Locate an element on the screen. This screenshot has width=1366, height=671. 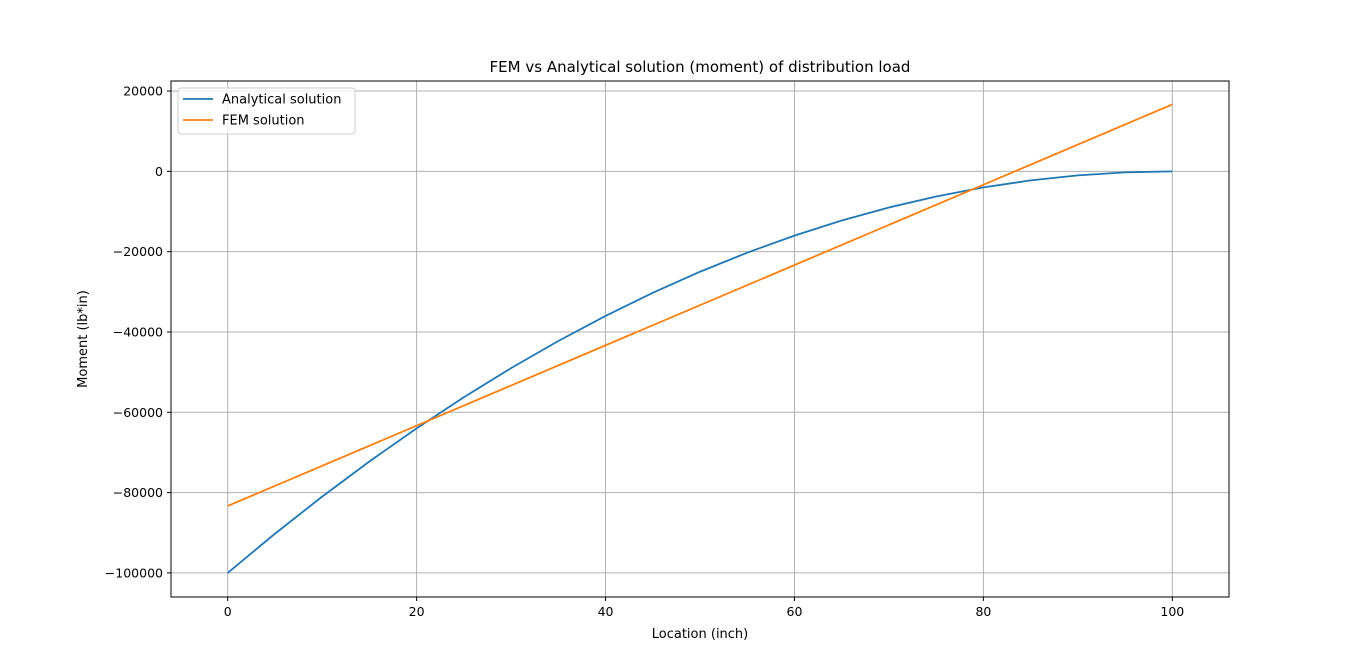
y-tick-label: −80000 is located at coordinates (138, 492).